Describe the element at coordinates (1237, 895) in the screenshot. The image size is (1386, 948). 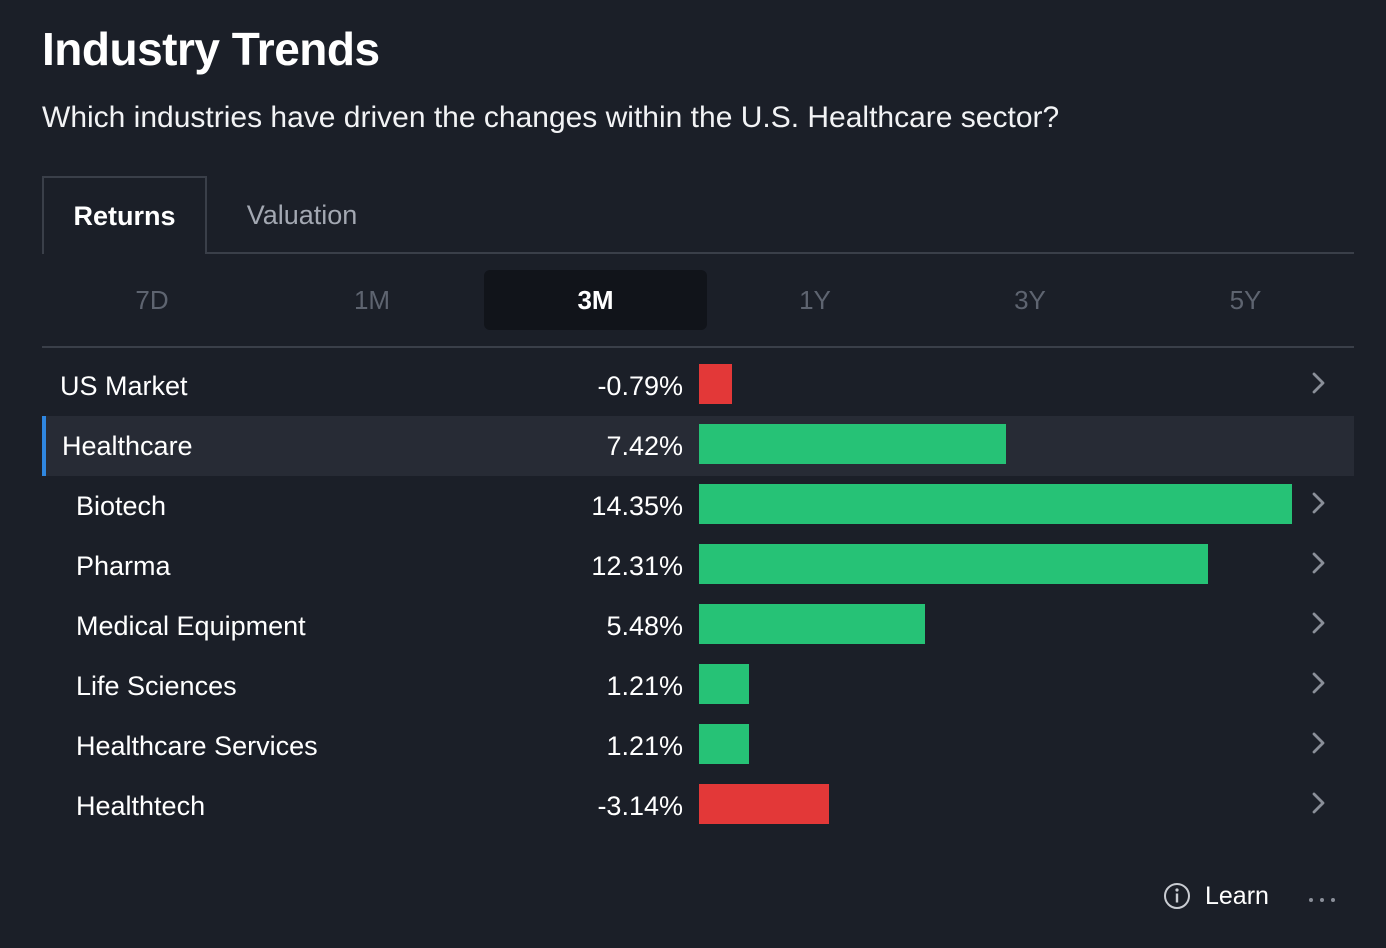
I see `learn-label: Learn` at that location.